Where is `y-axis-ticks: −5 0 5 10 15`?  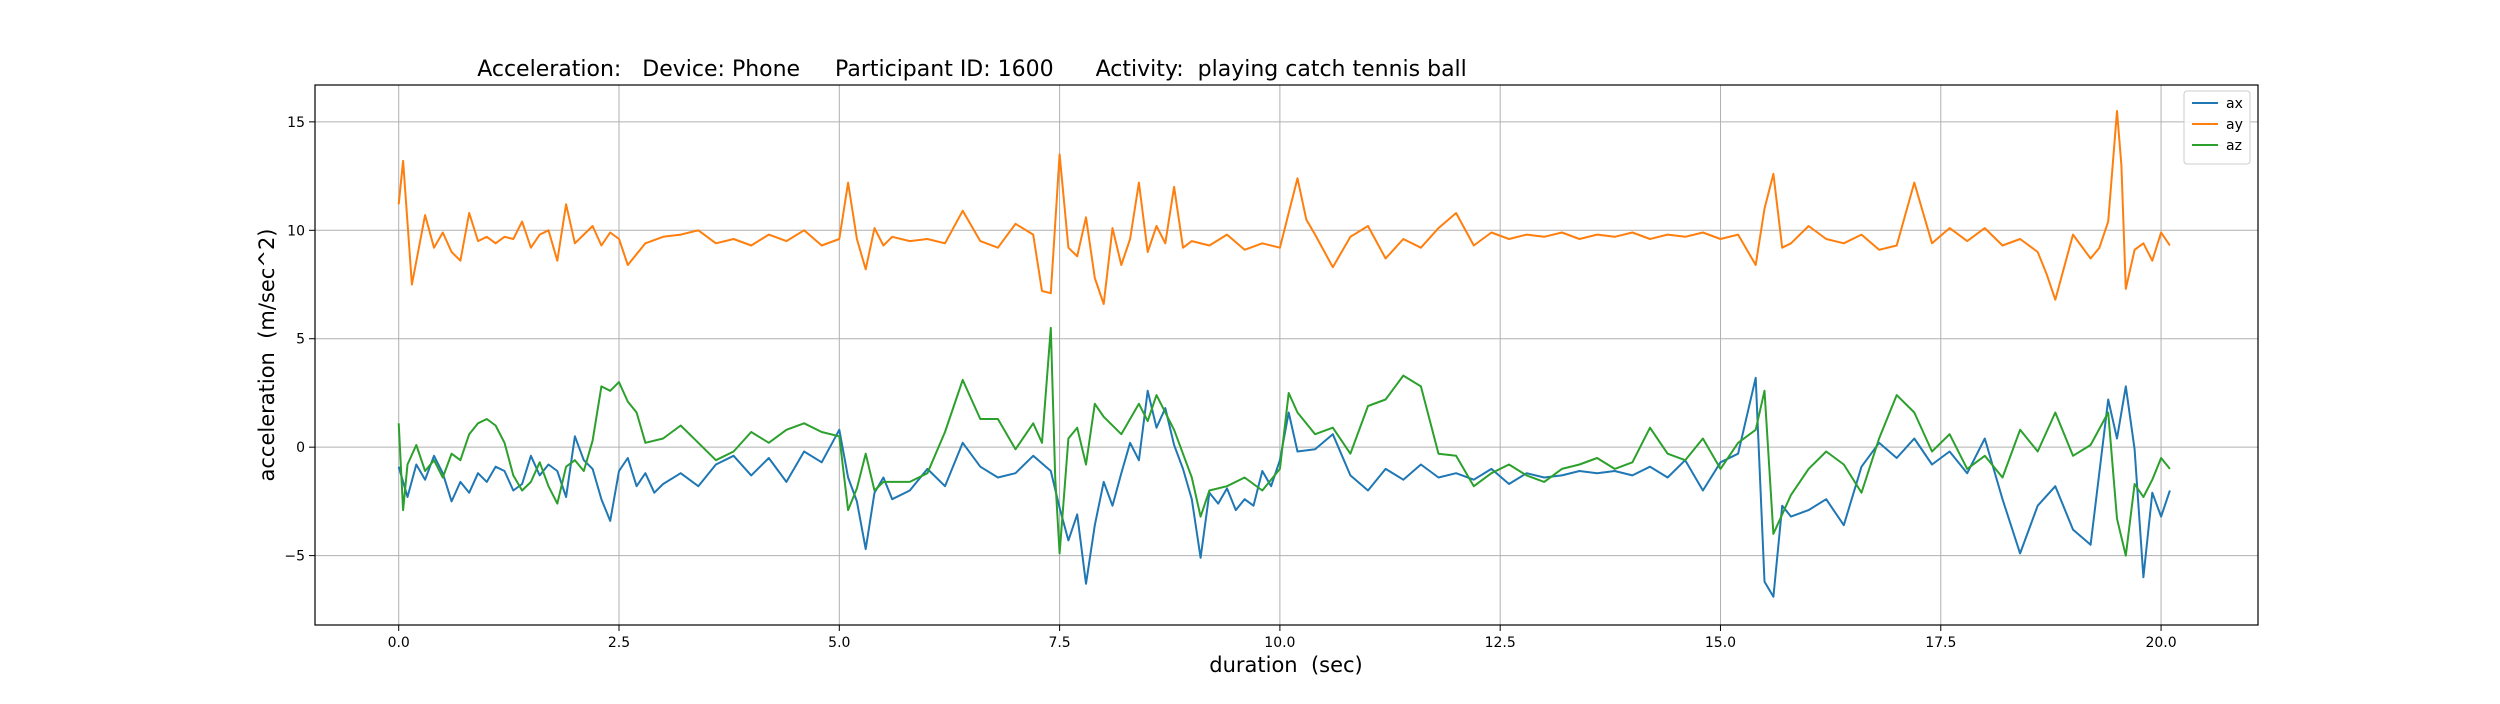 y-axis-ticks: −5 0 5 10 15 is located at coordinates (299, 340).